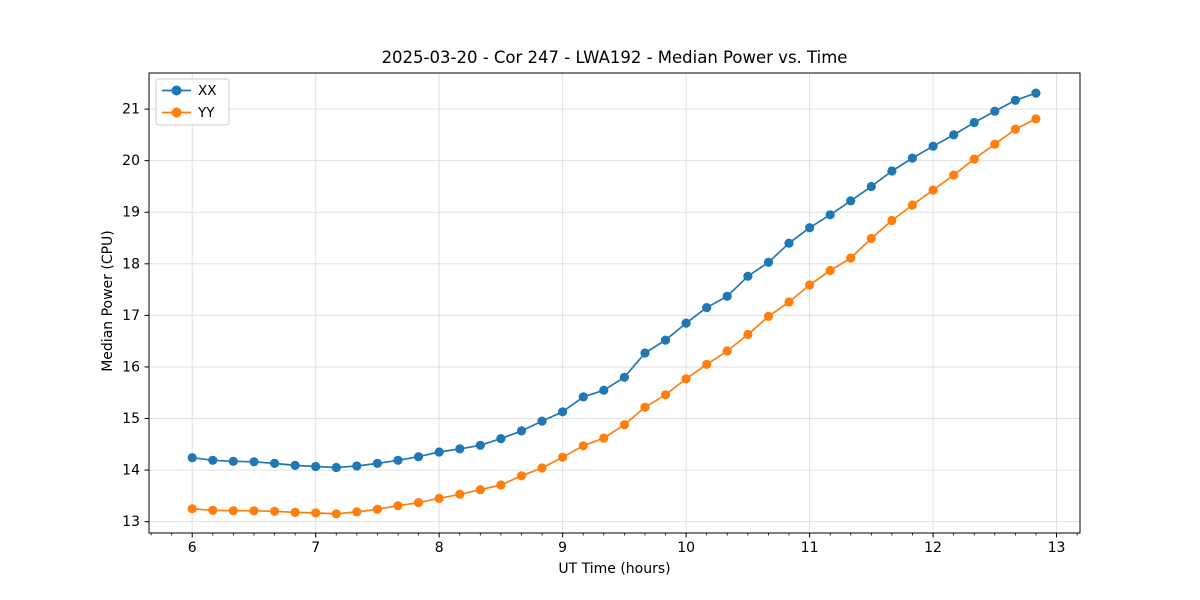 The width and height of the screenshot is (1200, 600). What do you see at coordinates (207, 91) in the screenshot?
I see `legend-label-XX: XX` at bounding box center [207, 91].